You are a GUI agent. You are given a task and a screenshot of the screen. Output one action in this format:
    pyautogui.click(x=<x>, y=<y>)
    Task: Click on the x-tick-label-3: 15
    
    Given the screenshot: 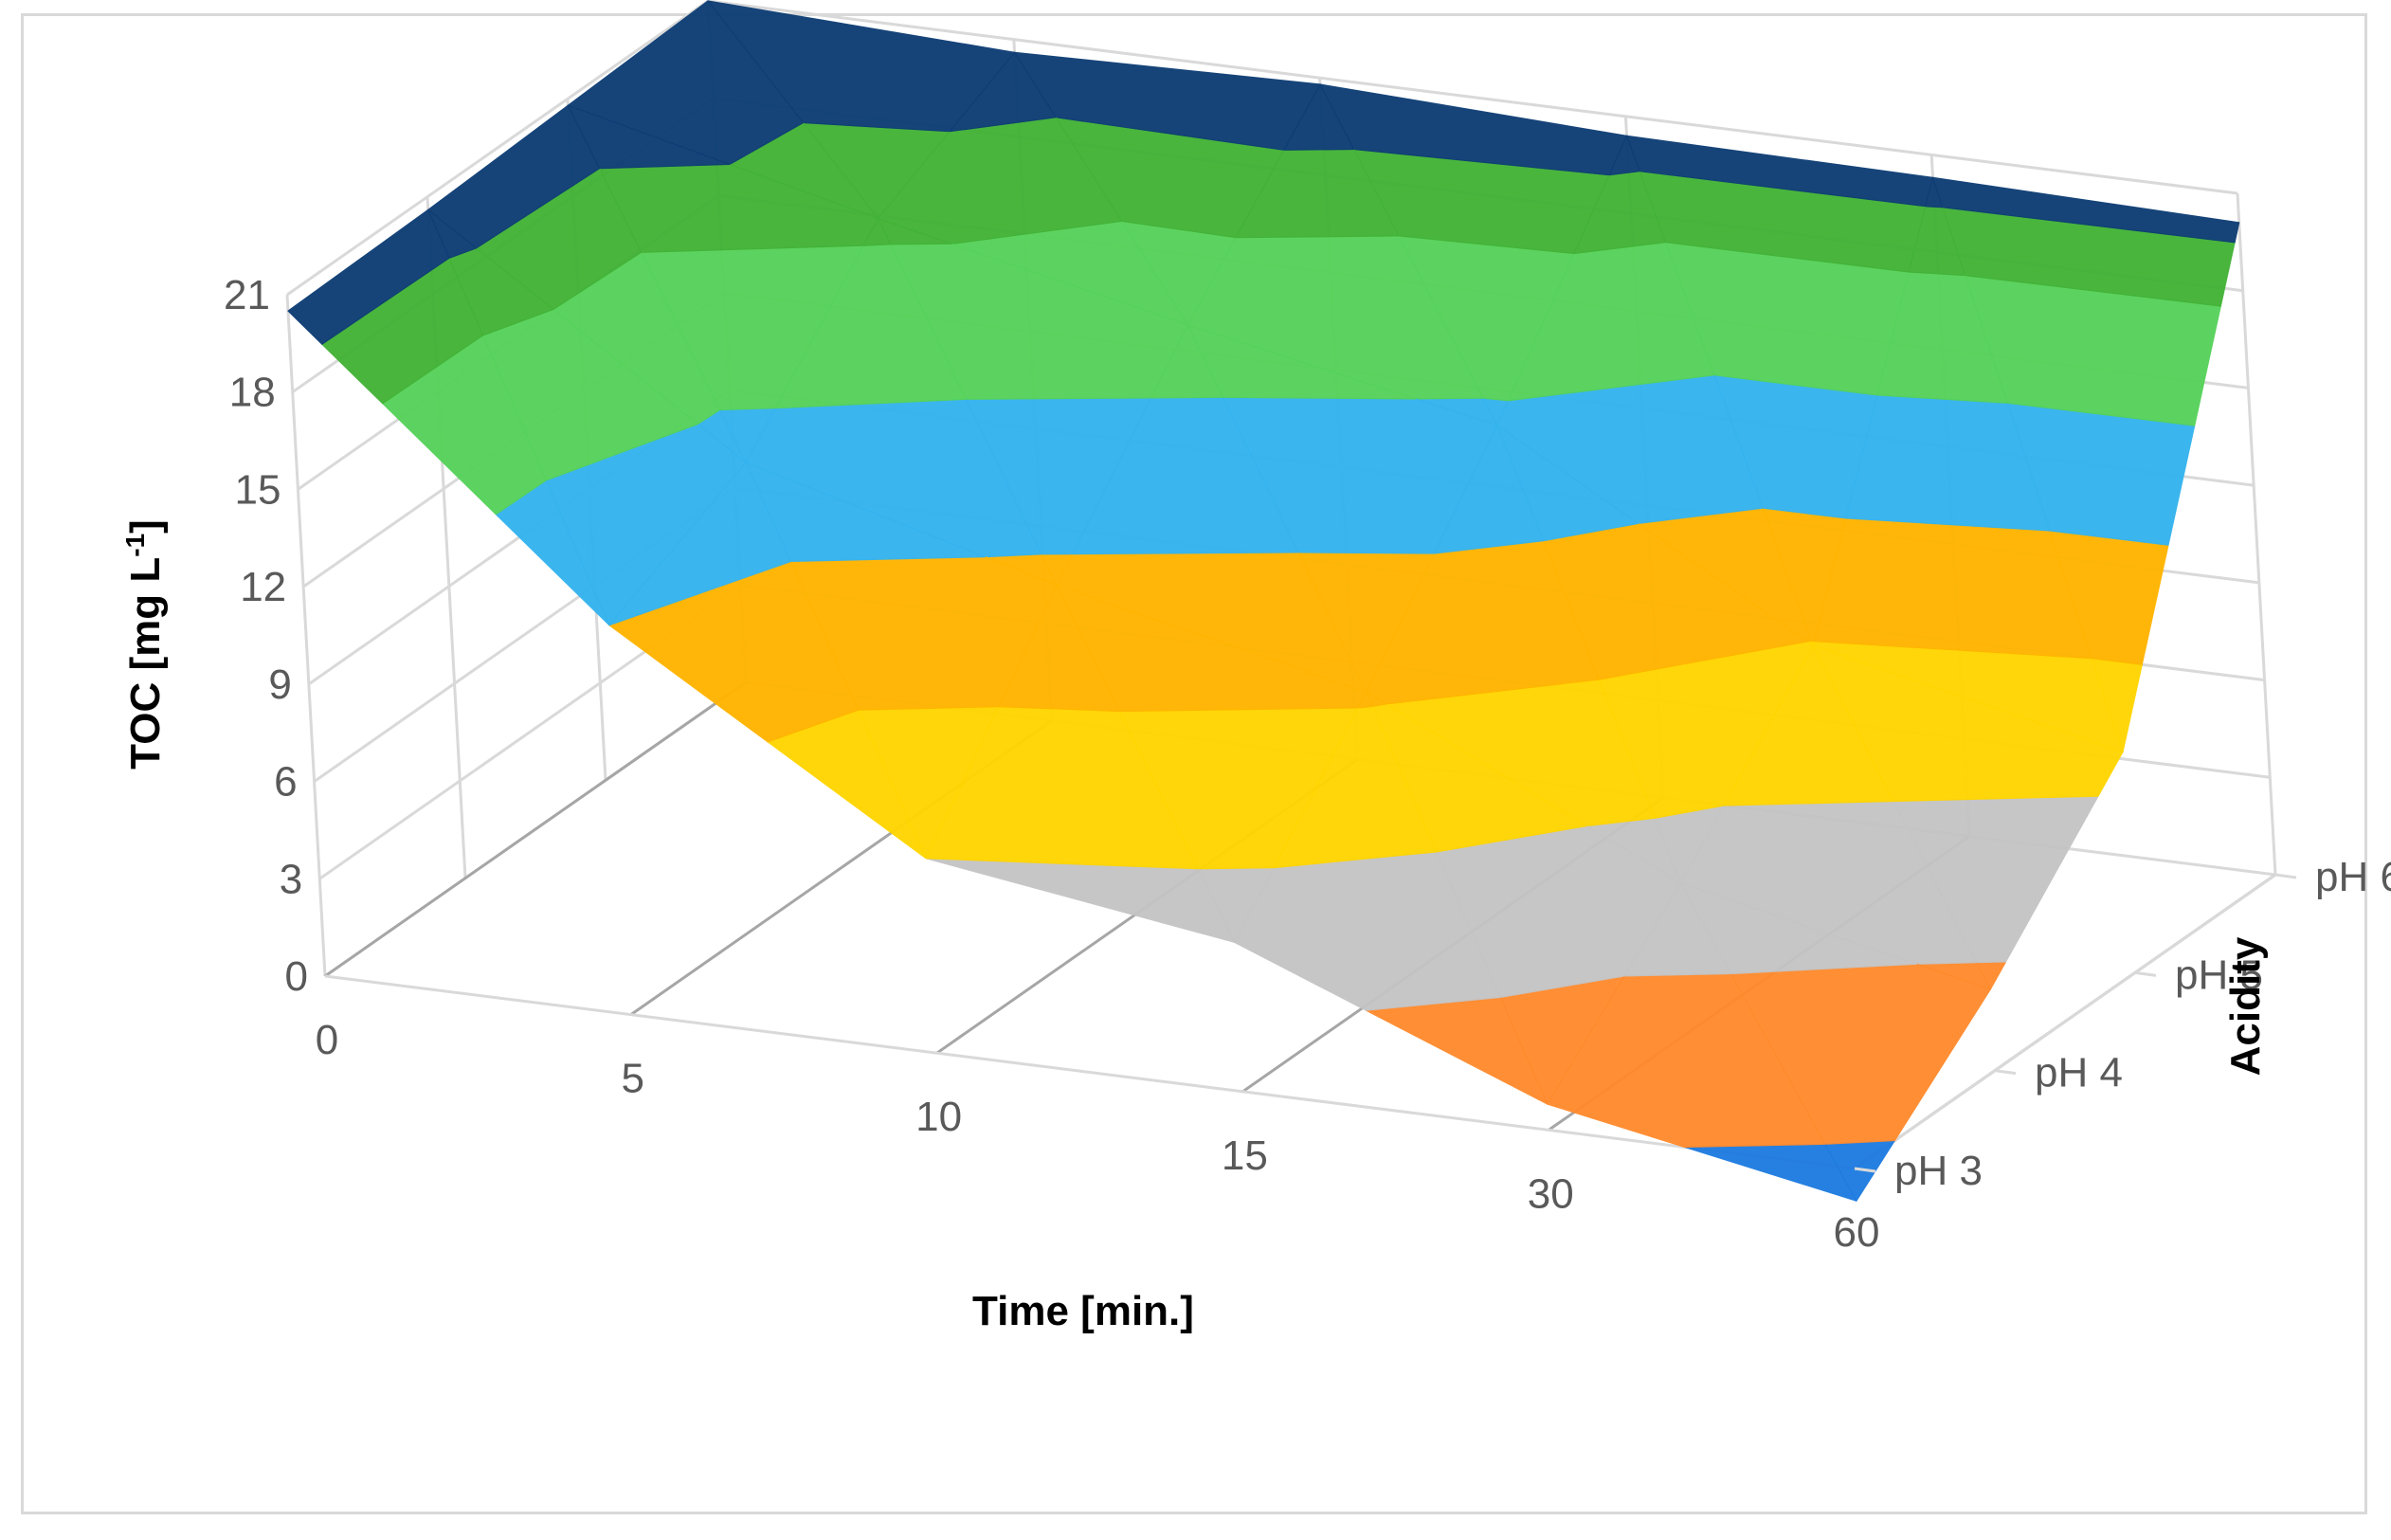 What is the action you would take?
    pyautogui.click(x=1245, y=1155)
    